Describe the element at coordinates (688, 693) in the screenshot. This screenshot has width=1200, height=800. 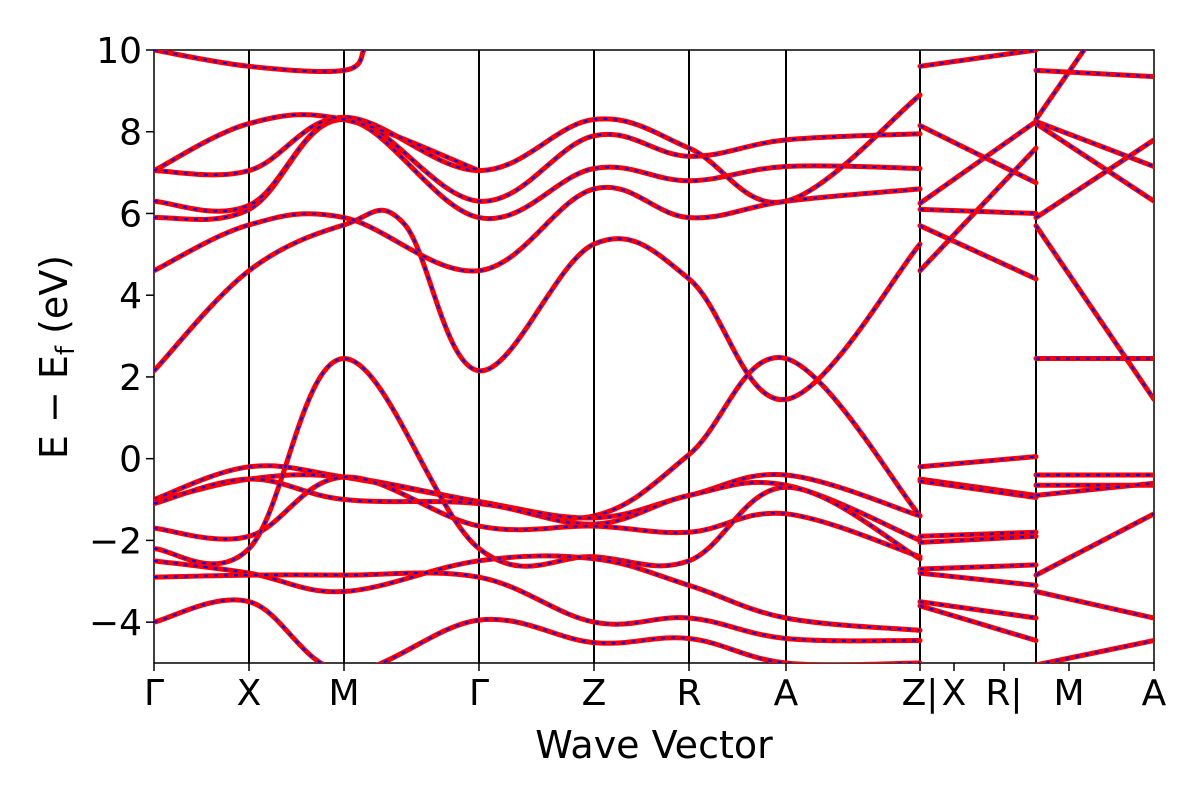
I see `x-tick-label: R` at that location.